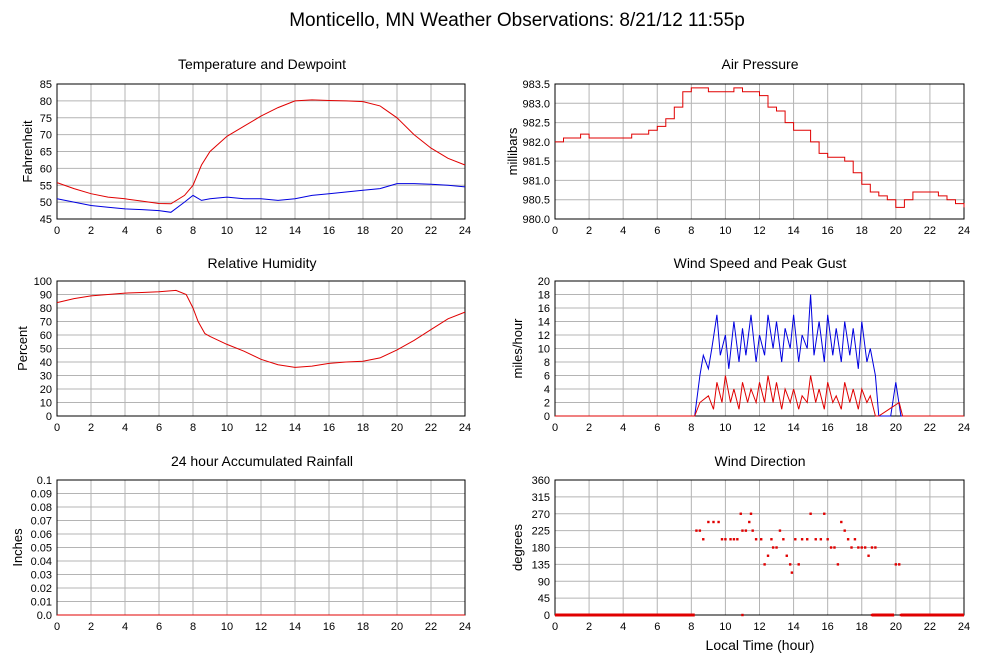  What do you see at coordinates (589, 231) in the screenshot?
I see `pressure-xtick: 2` at bounding box center [589, 231].